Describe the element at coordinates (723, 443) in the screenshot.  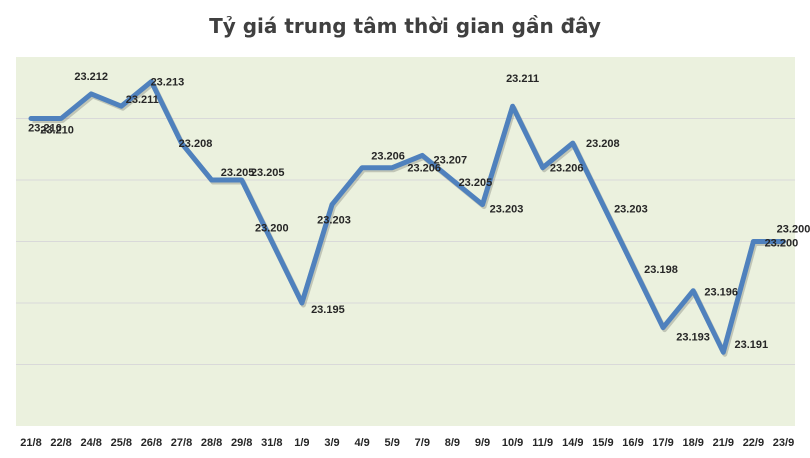
I see `x-tick-label: 21/9` at that location.